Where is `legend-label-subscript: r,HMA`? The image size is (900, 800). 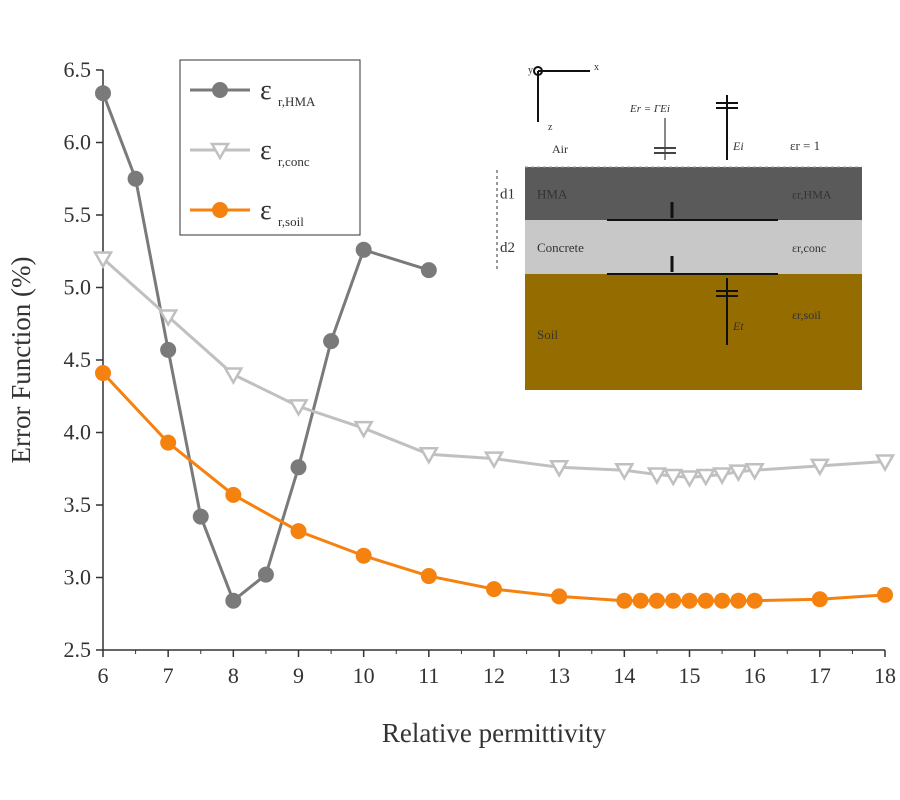
legend-label-subscript: r,HMA is located at coordinates (297, 101).